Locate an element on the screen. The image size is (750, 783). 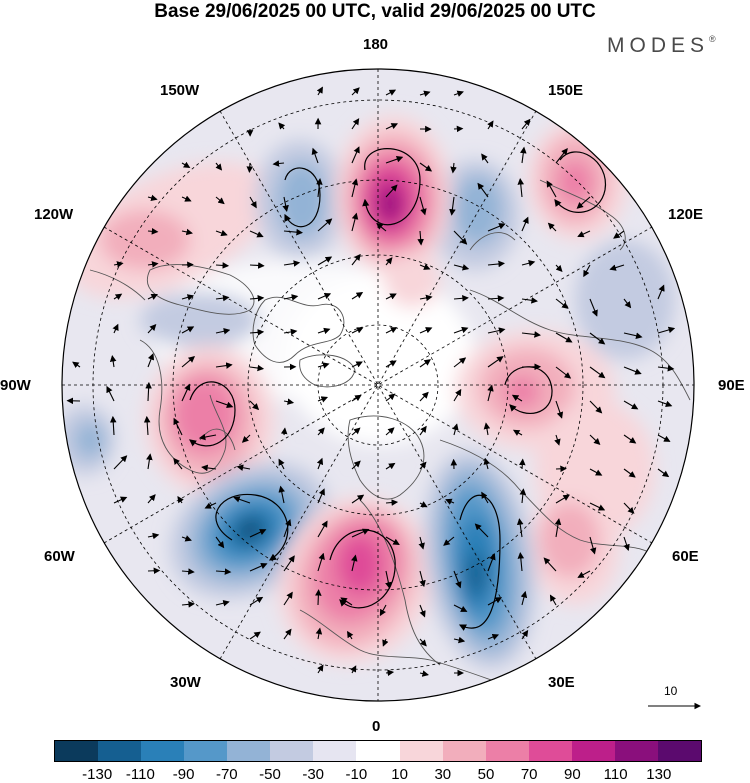
colorbar-tick-label: 130 is located at coordinates (659, 774).